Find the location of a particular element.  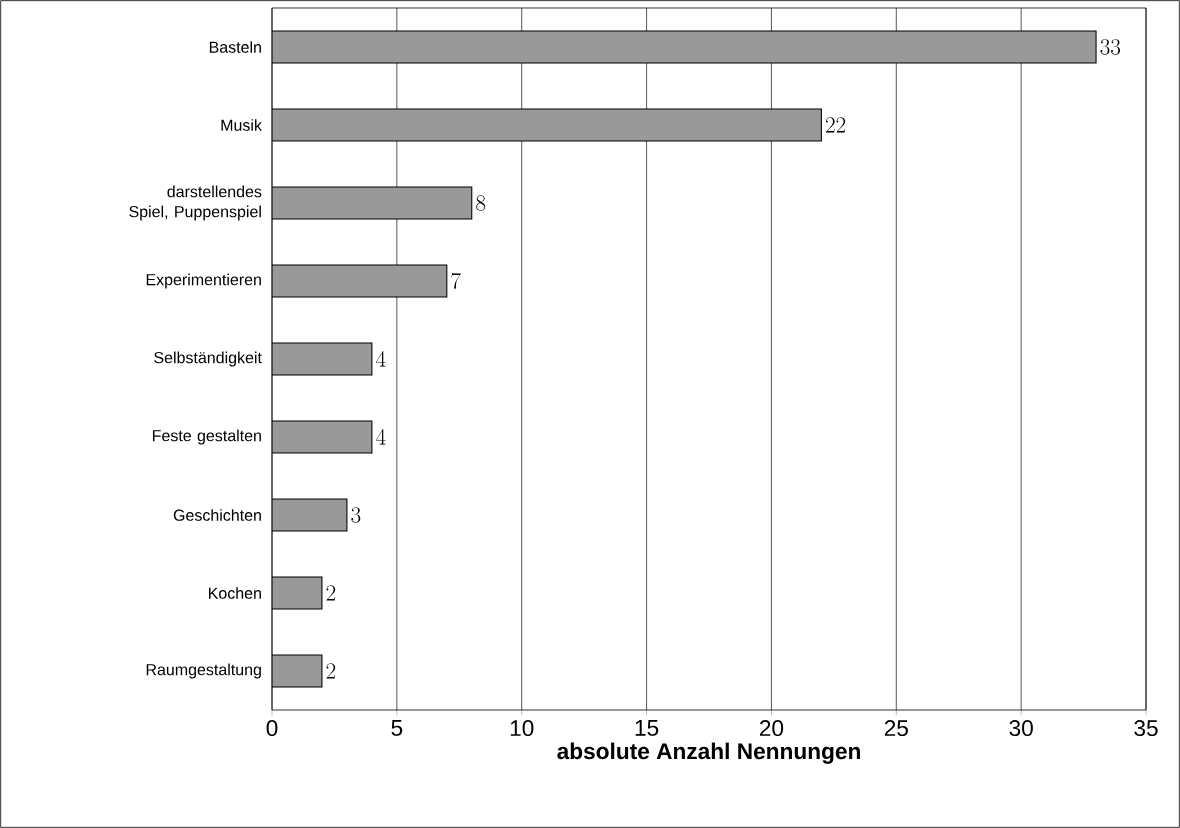

x-tick-label: 10 is located at coordinates (522, 728).